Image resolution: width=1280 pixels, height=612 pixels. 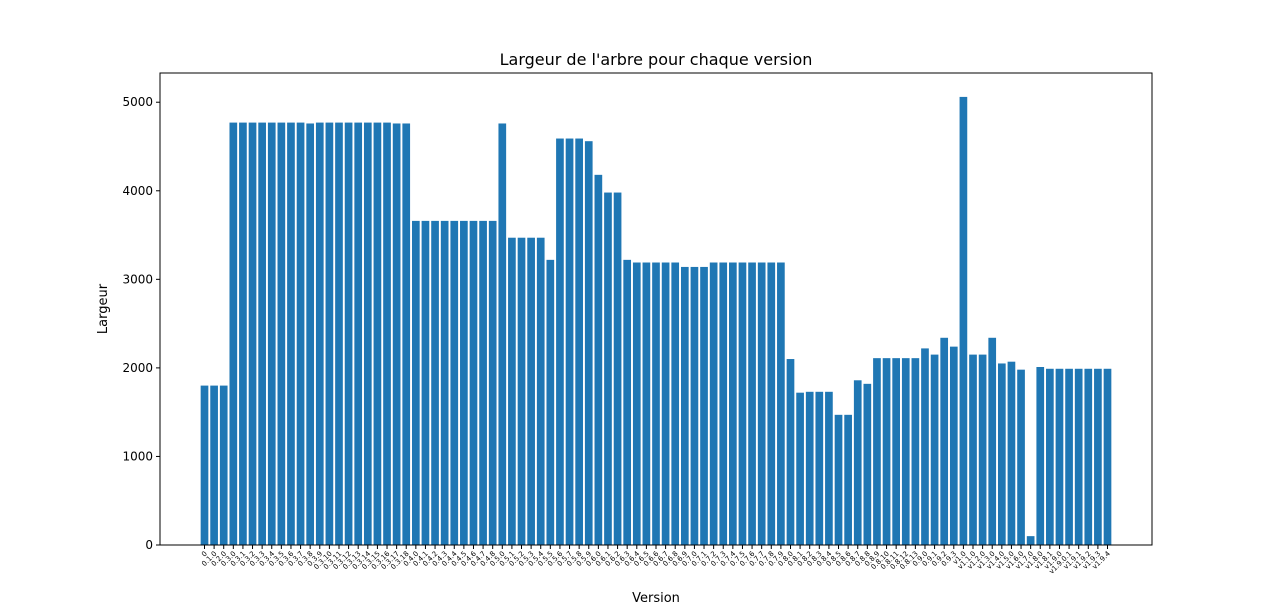 What do you see at coordinates (103, 308) in the screenshot?
I see `y-axis-label: Largeur` at bounding box center [103, 308].